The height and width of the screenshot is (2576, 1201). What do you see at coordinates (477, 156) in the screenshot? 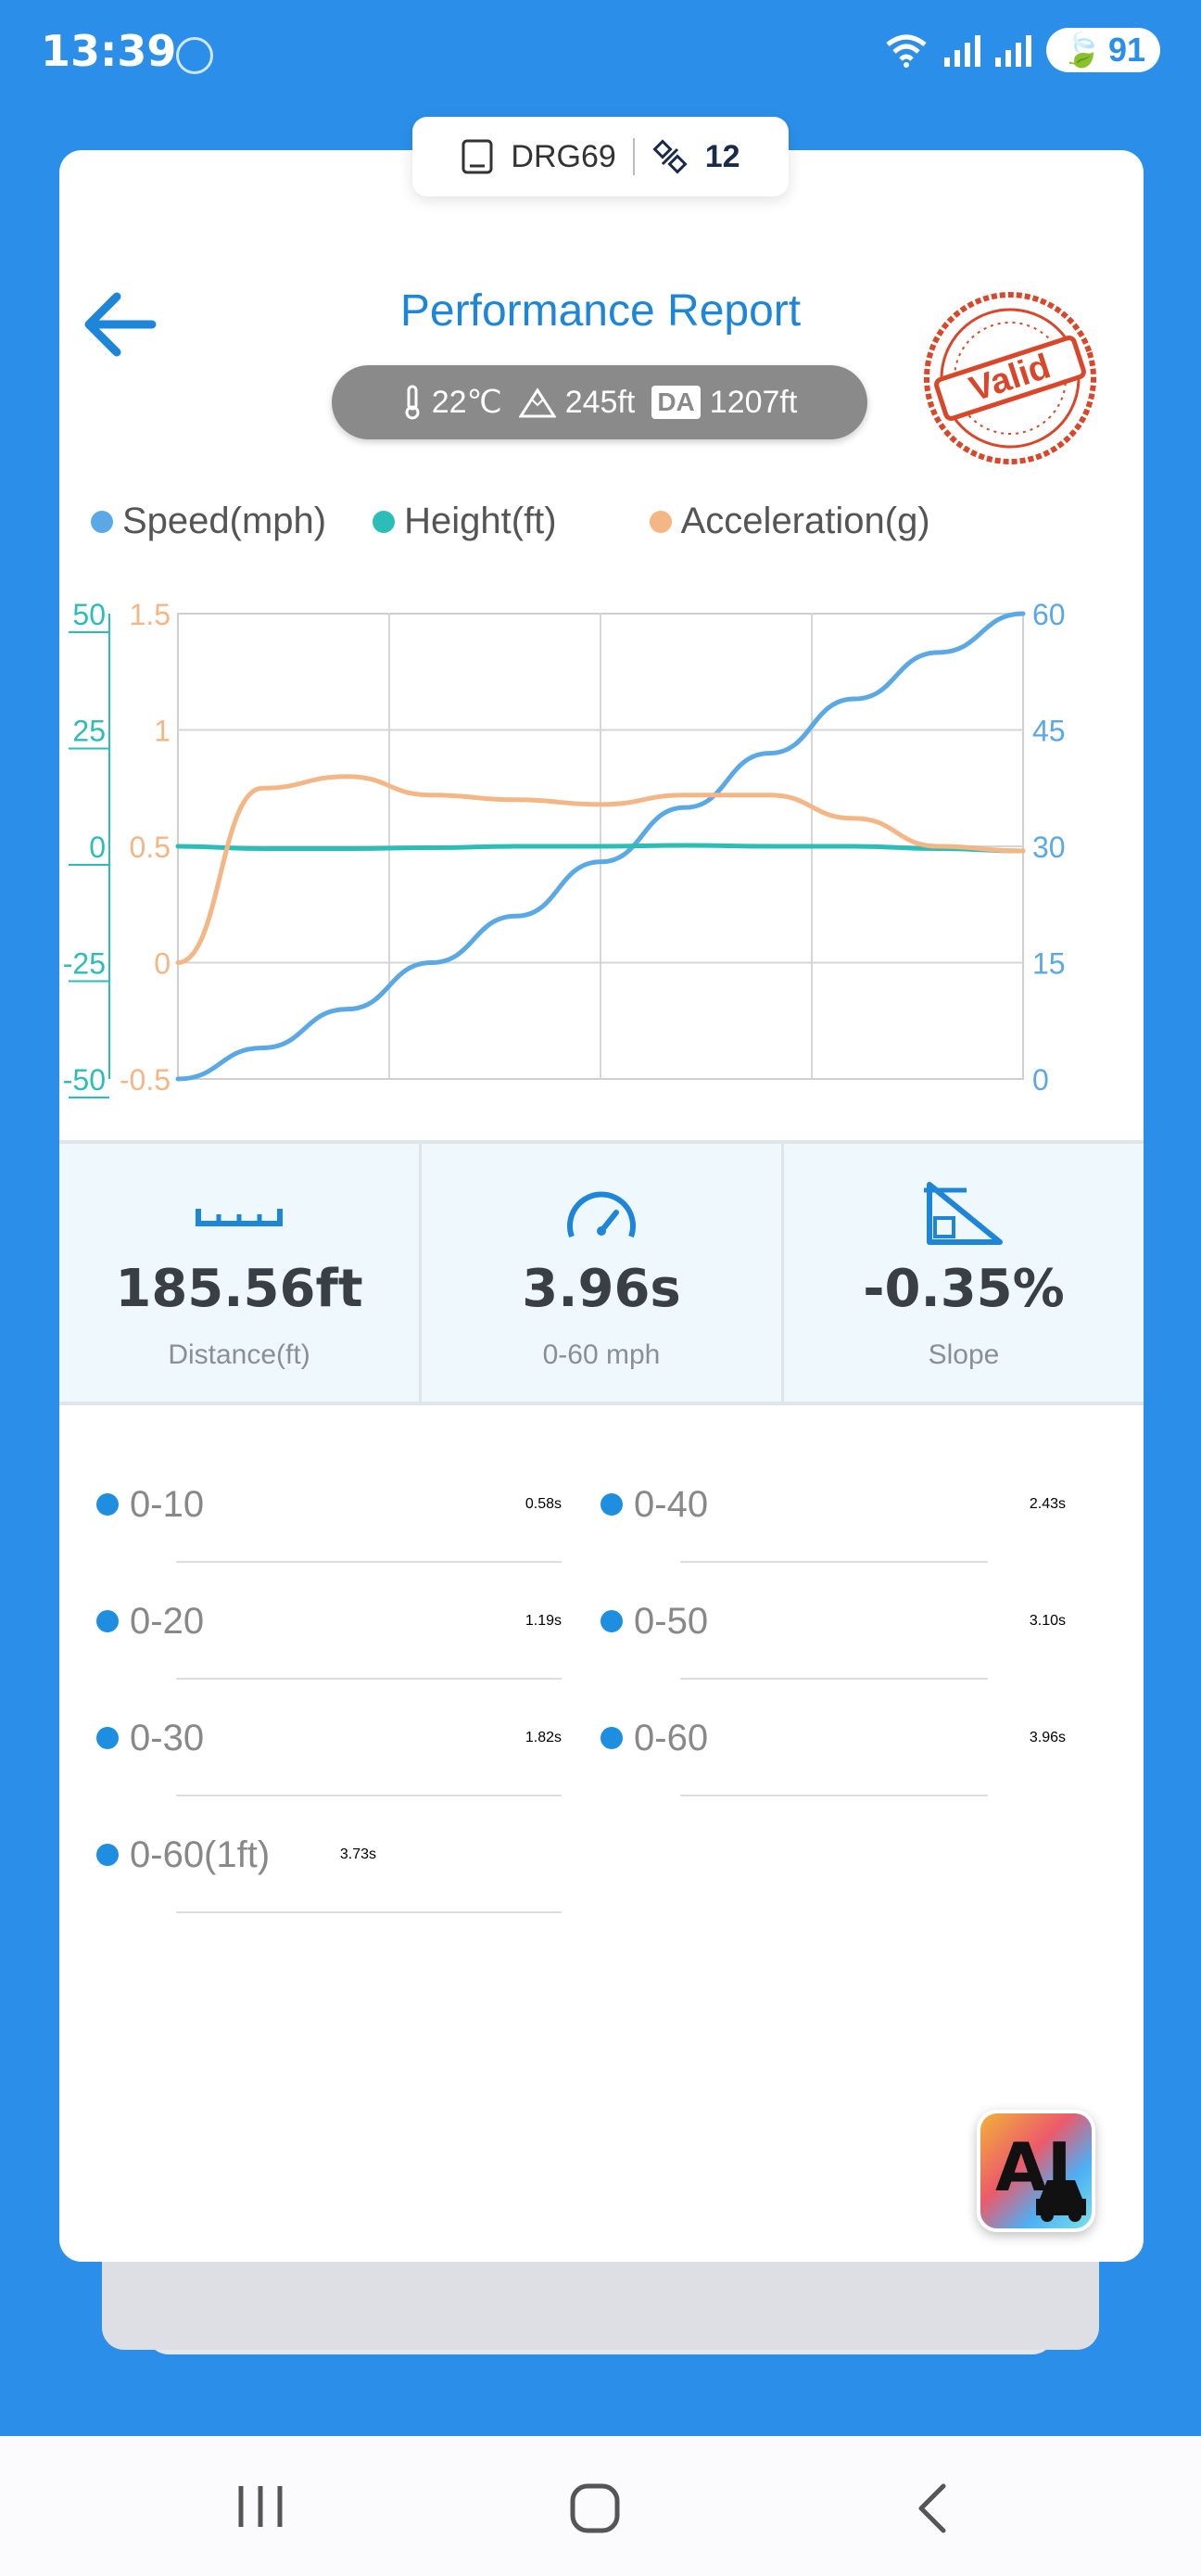
I see `device-icon` at bounding box center [477, 156].